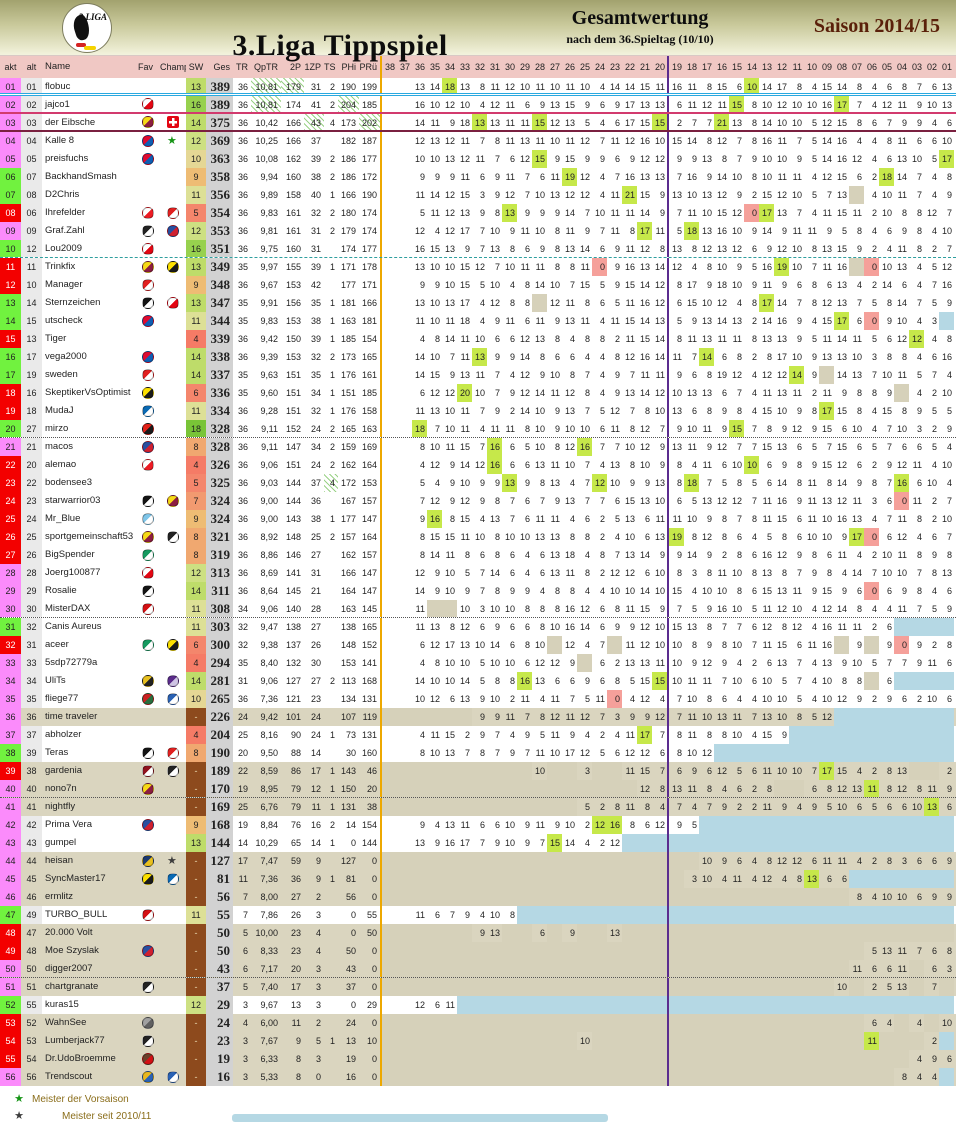  I want to click on second-half-points-cell: 0, so click(374, 879).